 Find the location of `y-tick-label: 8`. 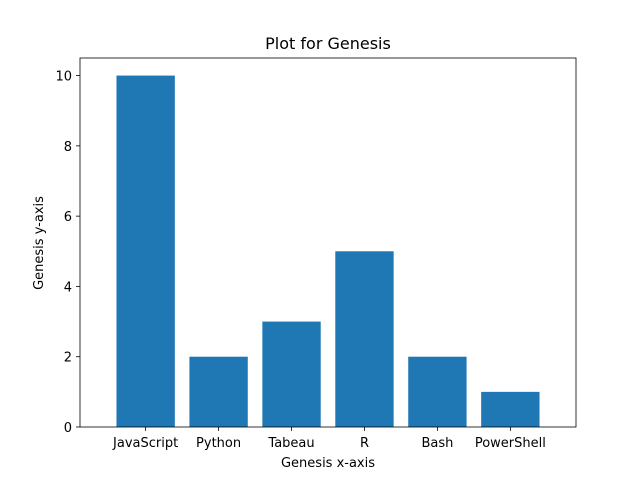

y-tick-label: 8 is located at coordinates (68, 147).